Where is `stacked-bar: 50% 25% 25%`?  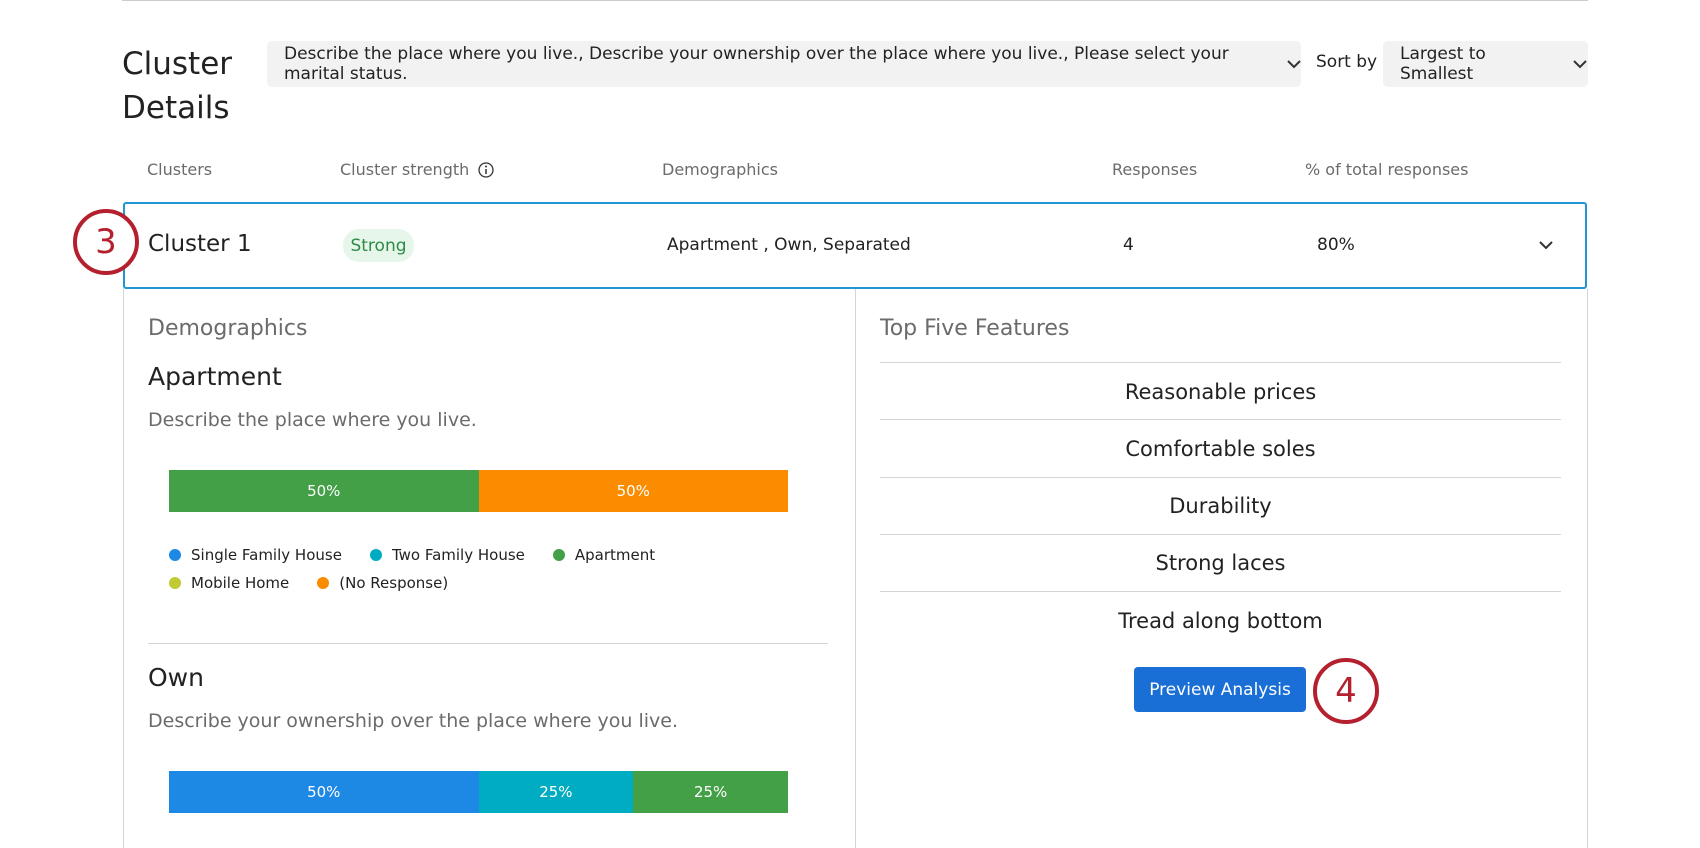
stacked-bar: 50% 25% 25% is located at coordinates (478, 792).